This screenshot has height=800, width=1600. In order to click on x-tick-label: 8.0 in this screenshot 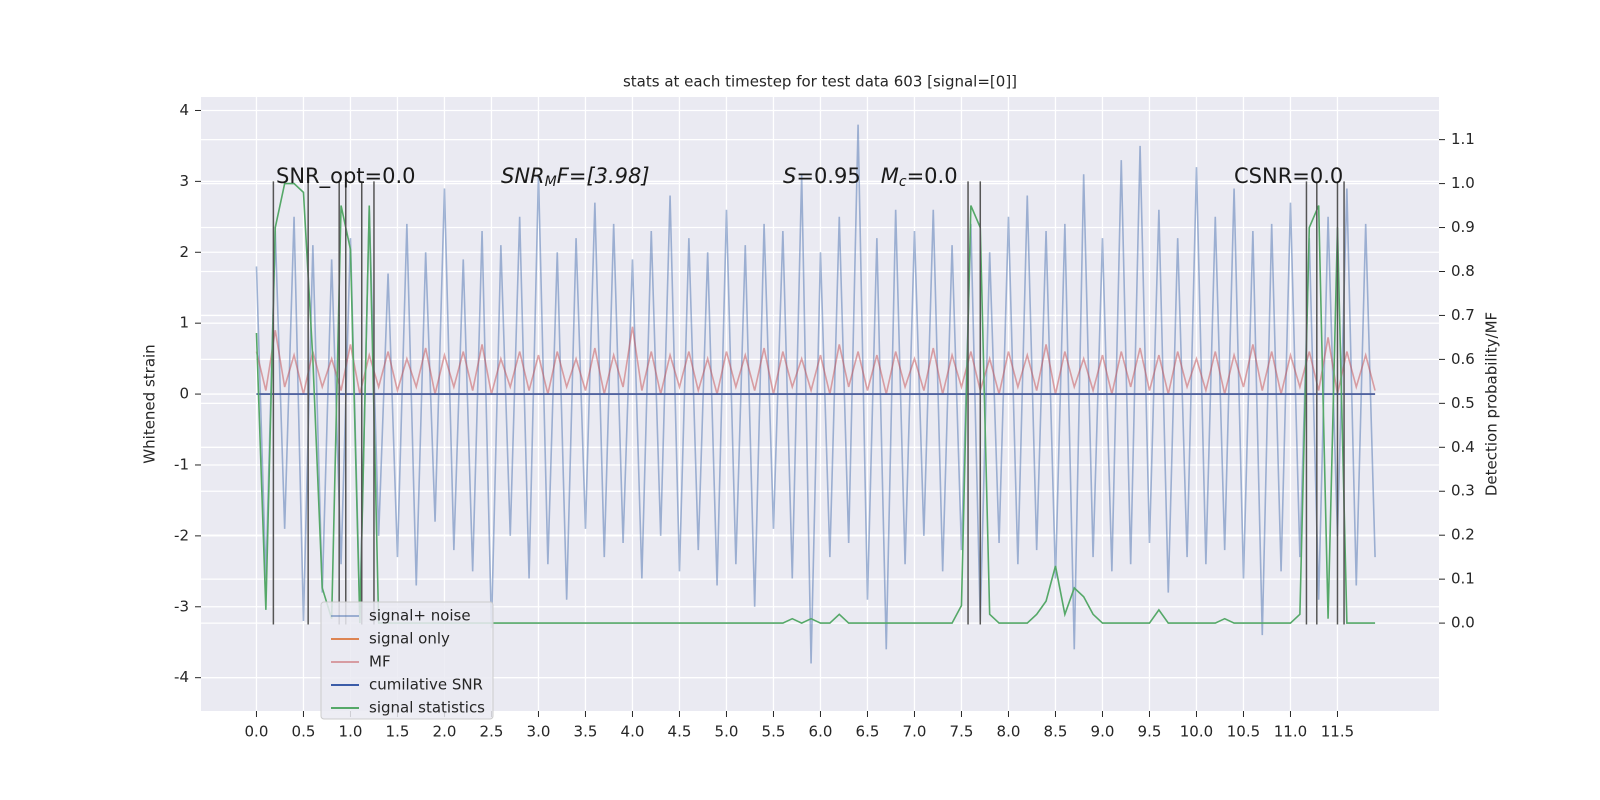, I will do `click(1009, 732)`.